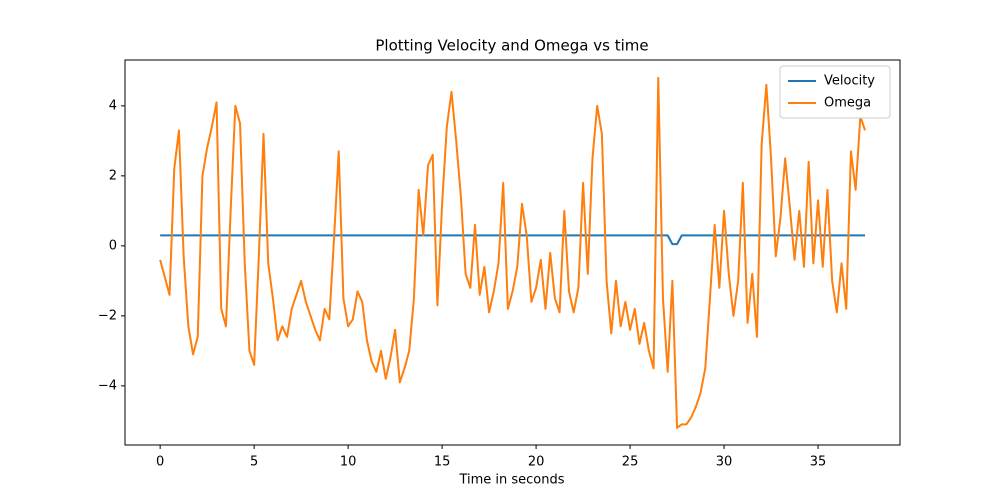  Describe the element at coordinates (511, 480) in the screenshot. I see `x-axis-label: Time in seconds` at that location.